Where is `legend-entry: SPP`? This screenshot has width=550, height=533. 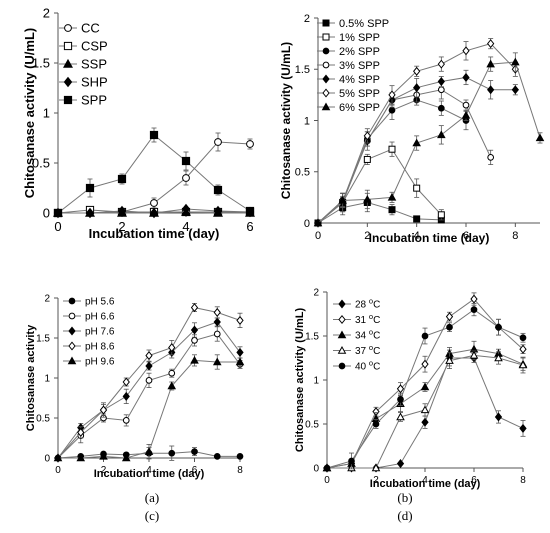
legend-entry: SPP is located at coordinates (83, 100).